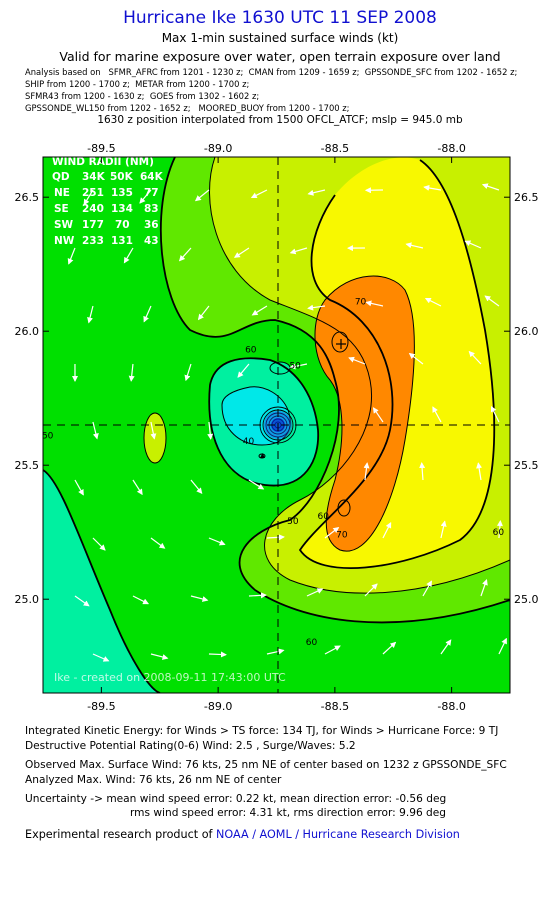  What do you see at coordinates (101, 148) in the screenshot?
I see `x-tick-label-top: -89.5` at bounding box center [101, 148].